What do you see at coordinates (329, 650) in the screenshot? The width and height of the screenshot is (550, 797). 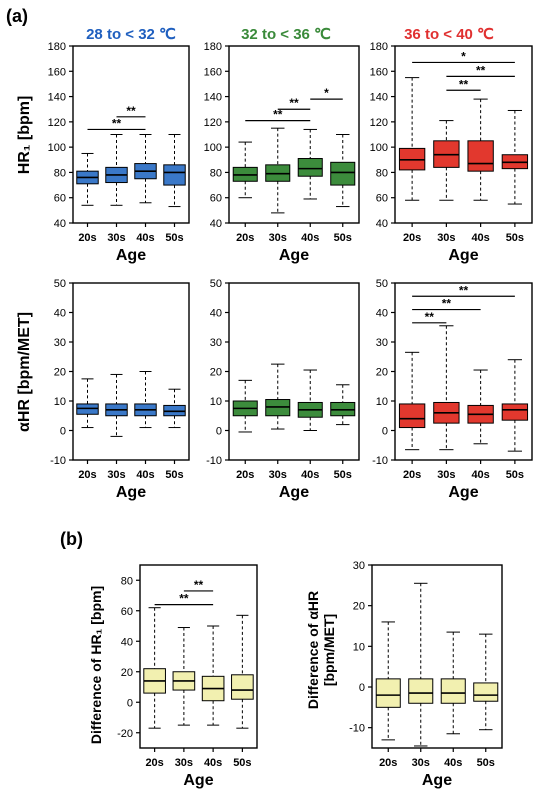 I see `y-axis-label-diff-ahr-line2: [bpm/MET]` at bounding box center [329, 650].